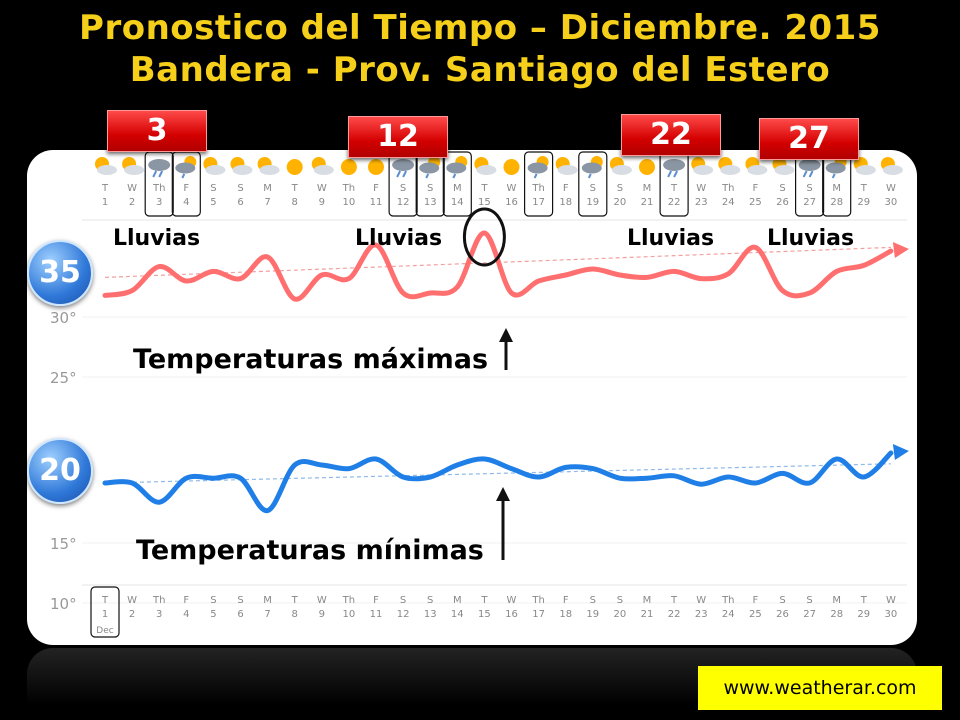 This screenshot has width=960, height=720. Describe the element at coordinates (728, 614) in the screenshot. I see `day-number-label: 24` at that location.